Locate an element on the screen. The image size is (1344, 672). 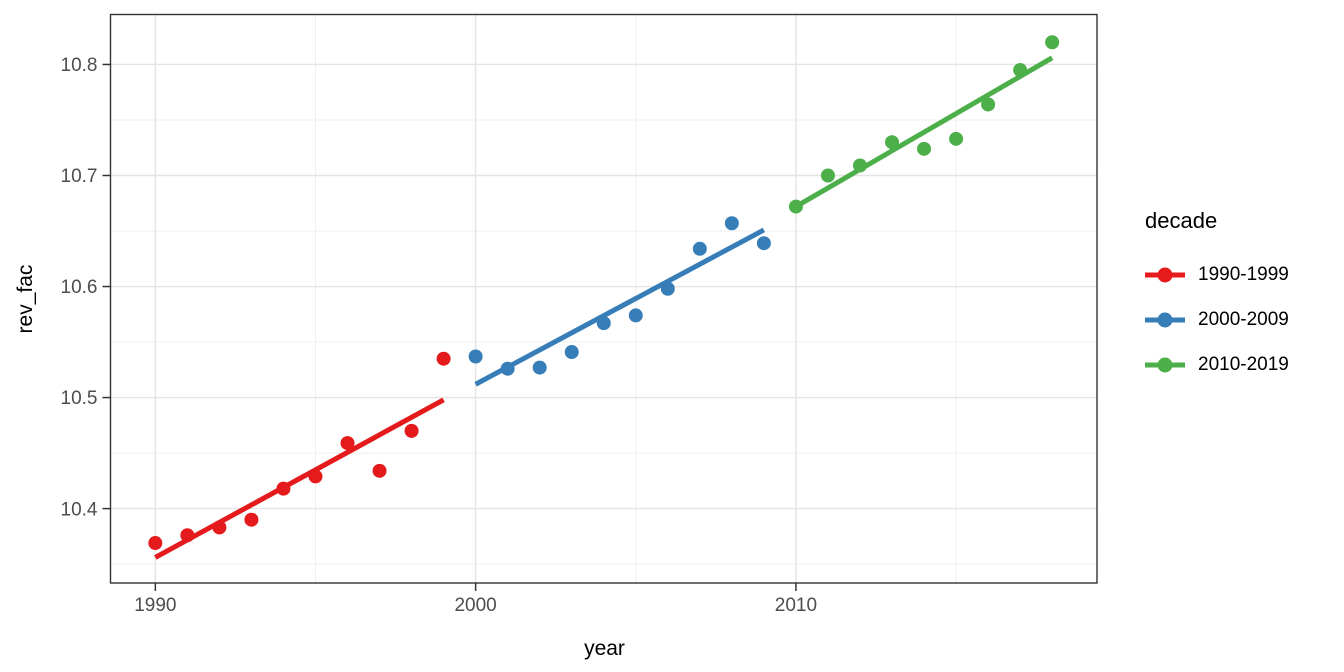
legend-item: 2000-2009 is located at coordinates (1217, 319).